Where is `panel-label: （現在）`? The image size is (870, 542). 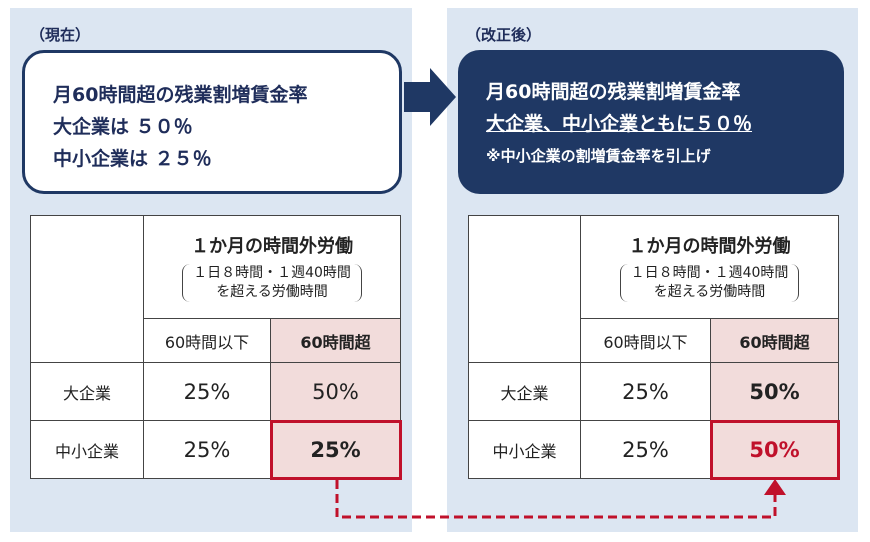
panel-label: （現在） is located at coordinates (60, 35).